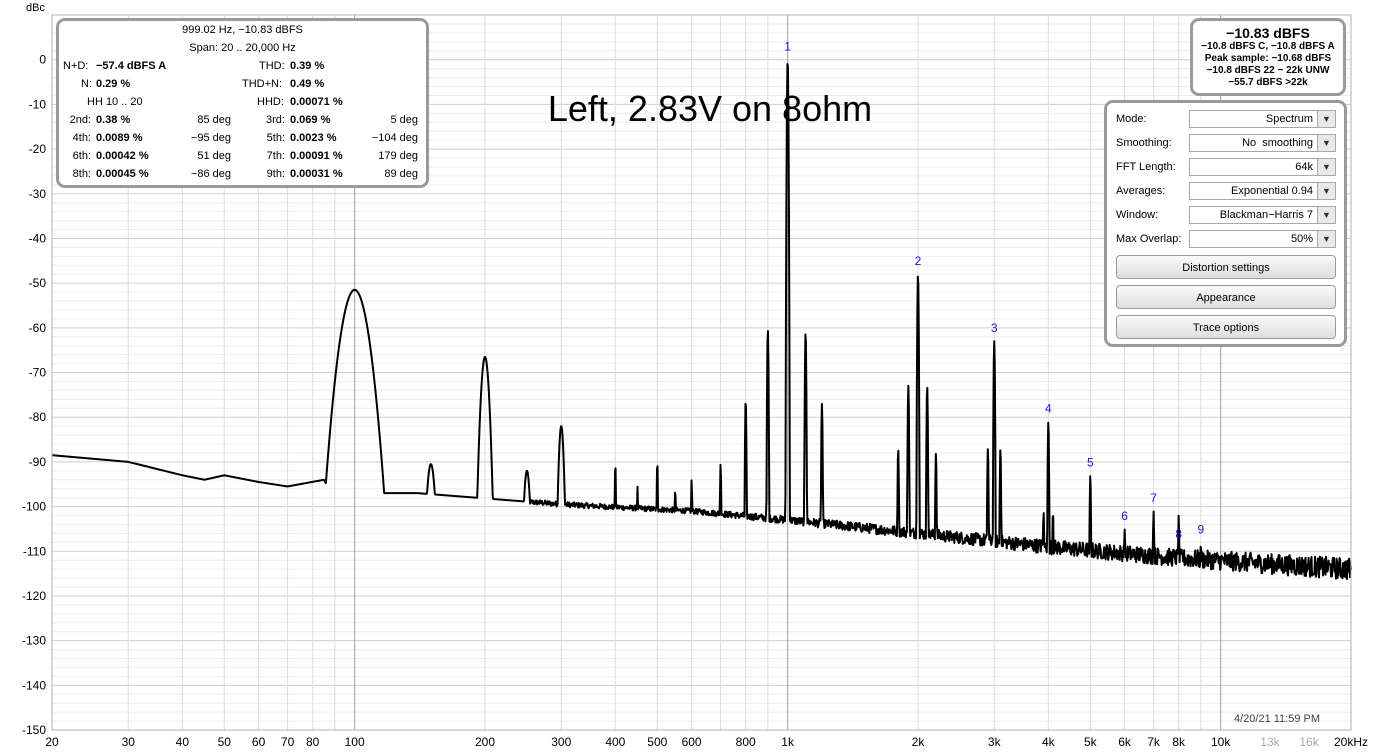  Describe the element at coordinates (1268, 33) in the screenshot. I see `level-main: −10.83 dBFS` at that location.